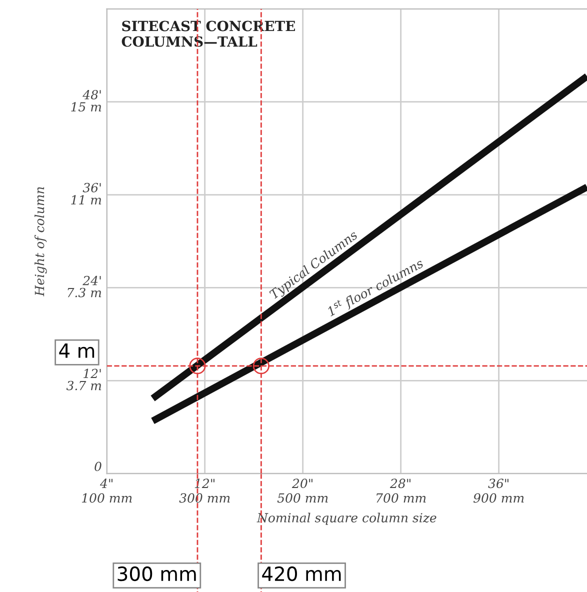  I want to click on y2-axis-title: Height of column, so click(40, 241).